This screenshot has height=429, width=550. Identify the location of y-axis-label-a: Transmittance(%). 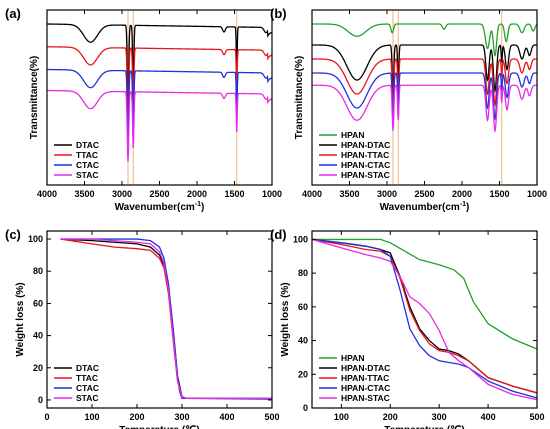
(34, 97).